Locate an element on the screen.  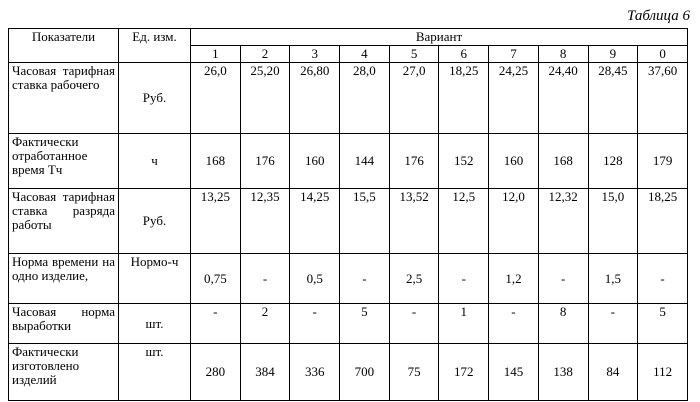
row-label: Часовая норма выработки is located at coordinates (63, 323).